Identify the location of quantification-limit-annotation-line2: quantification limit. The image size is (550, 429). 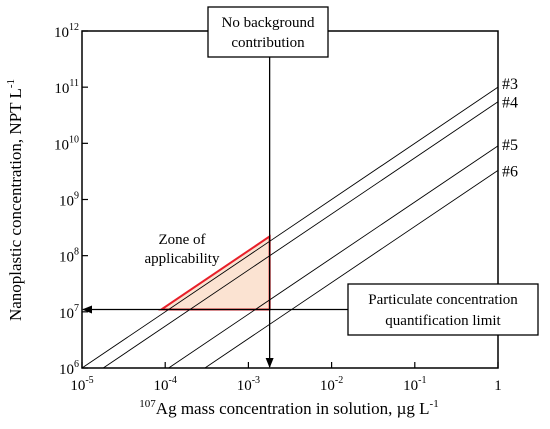
(443, 321).